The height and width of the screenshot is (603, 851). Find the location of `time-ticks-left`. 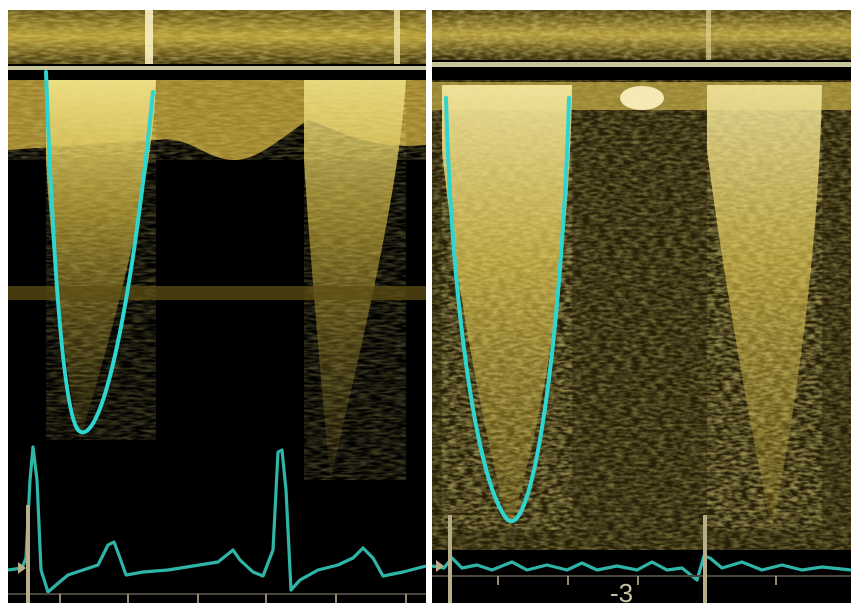

time-ticks-left is located at coordinates (233, 598).